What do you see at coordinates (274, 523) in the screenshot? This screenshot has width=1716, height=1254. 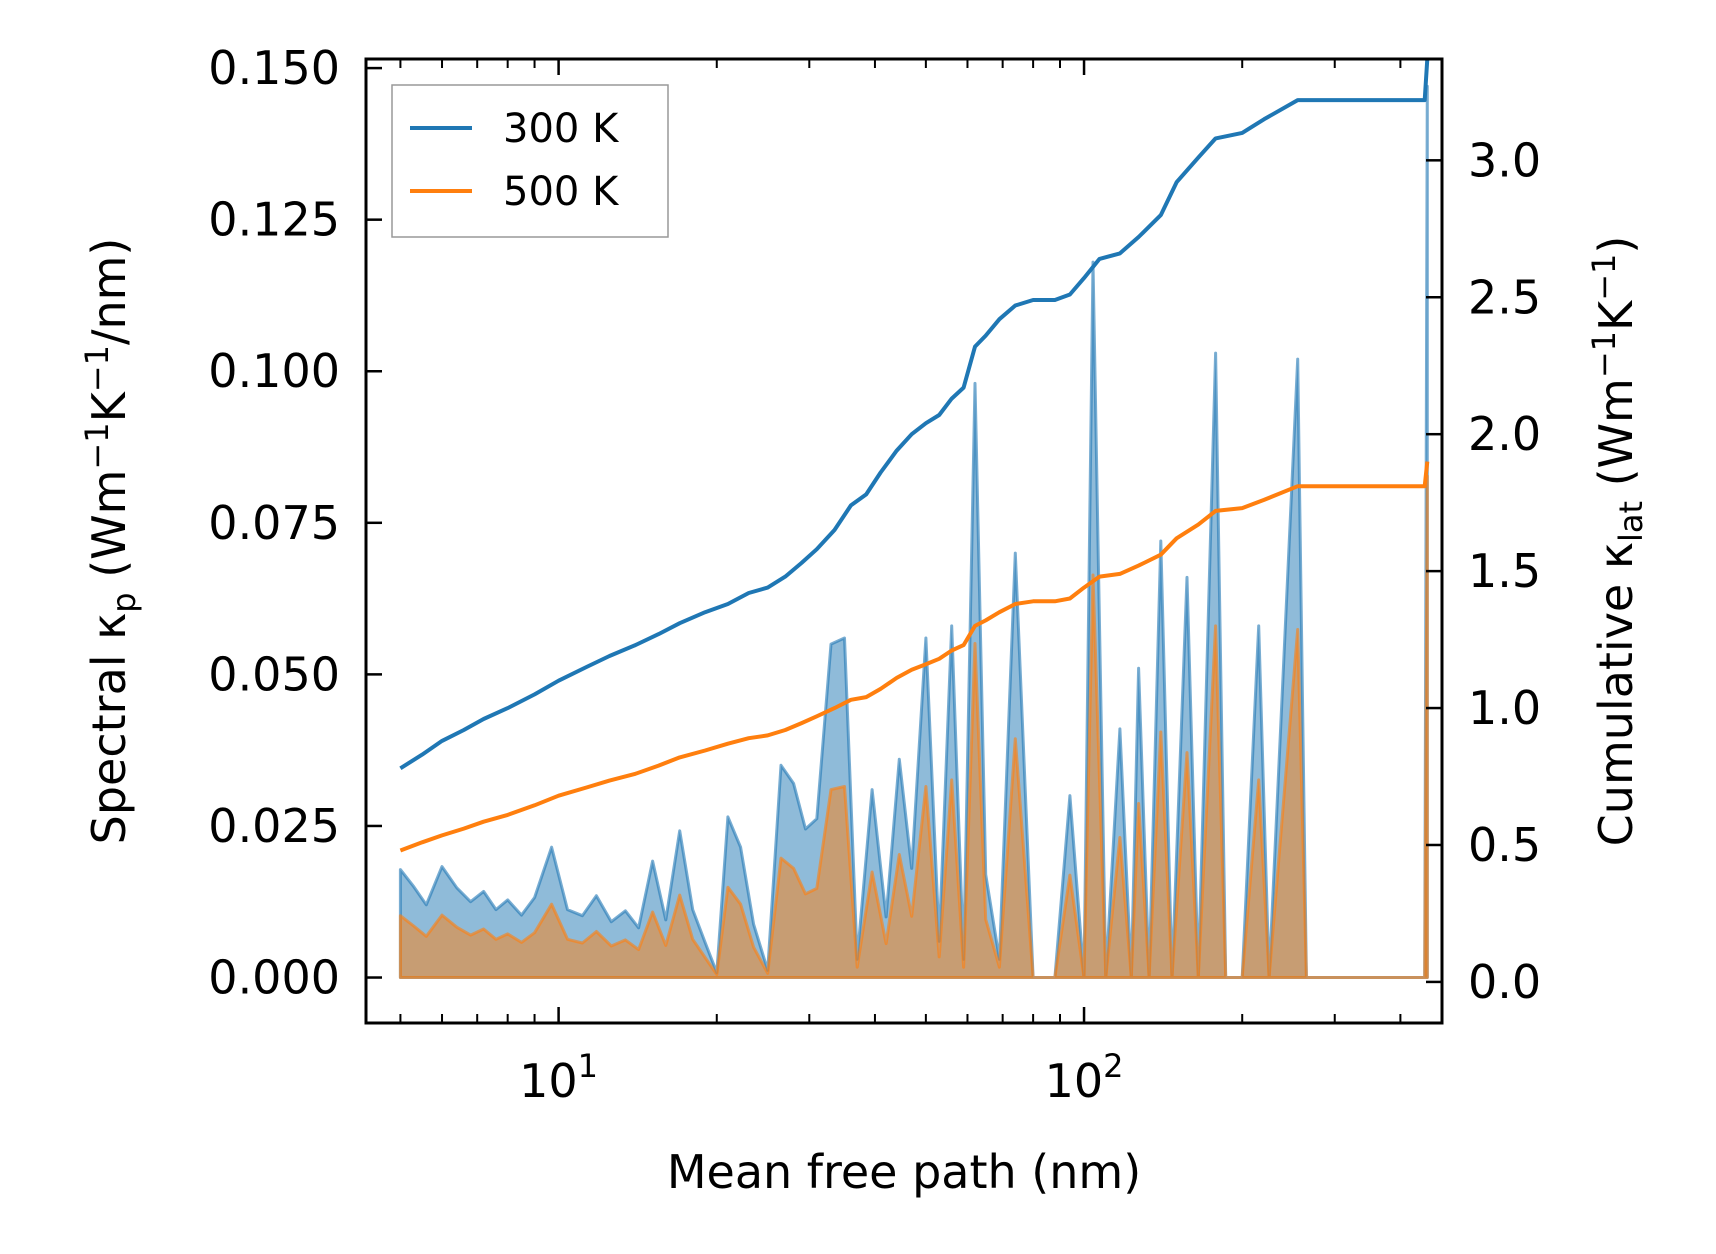 I see `y-left-tick-label: 0.075` at bounding box center [274, 523].